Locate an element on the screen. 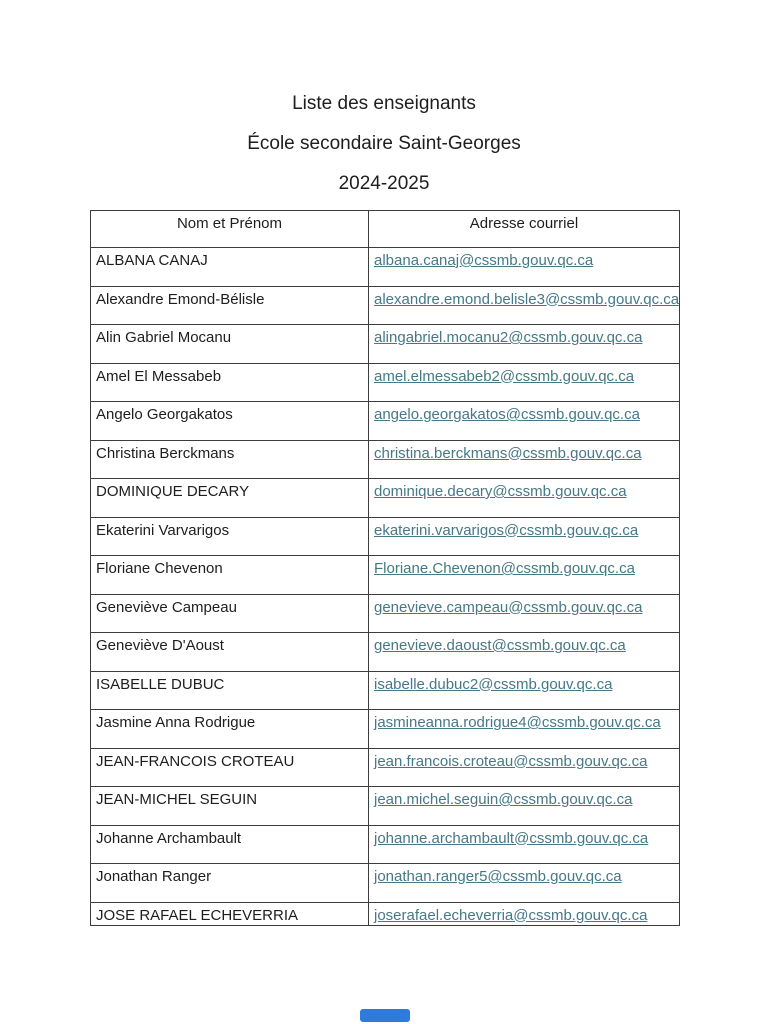 The image size is (768, 1024). table-header-row: Nom et Prénom Adresse courriel is located at coordinates (385, 229).